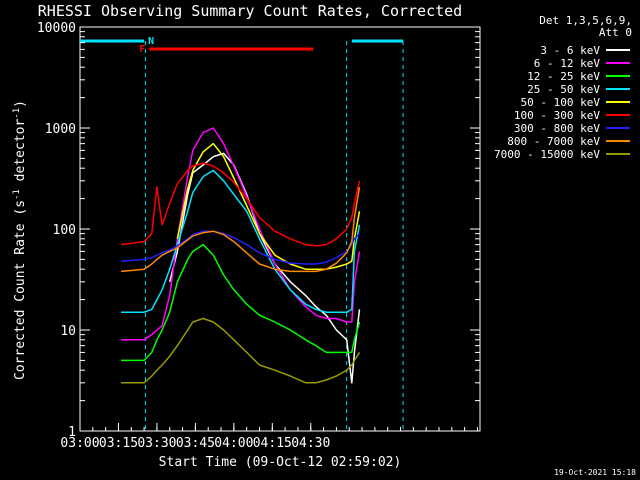 Image resolution: width=640 pixels, height=480 pixels. What do you see at coordinates (64, 230) in the screenshot?
I see `y-tick-label: 100` at bounding box center [64, 230].